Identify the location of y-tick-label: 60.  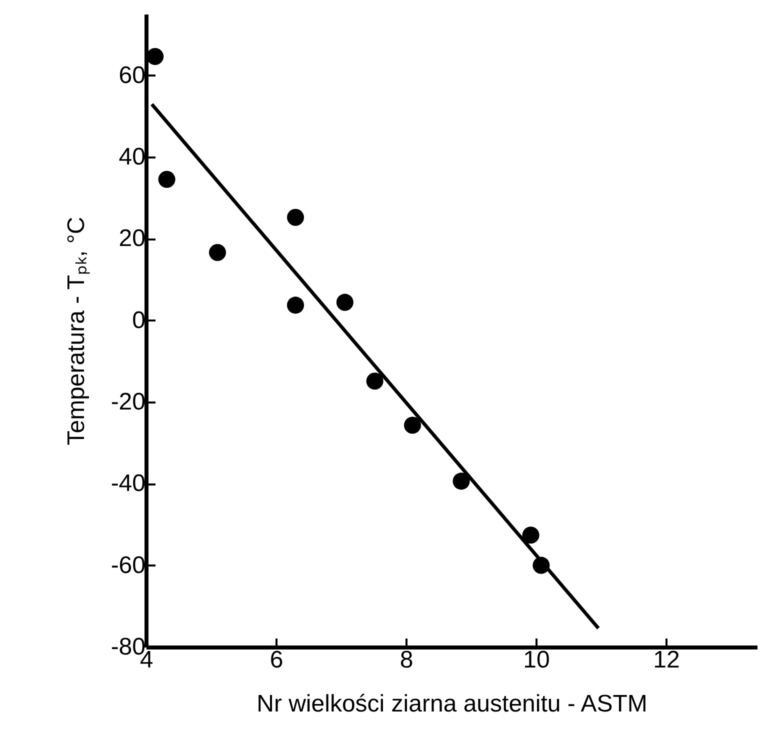
(132, 75).